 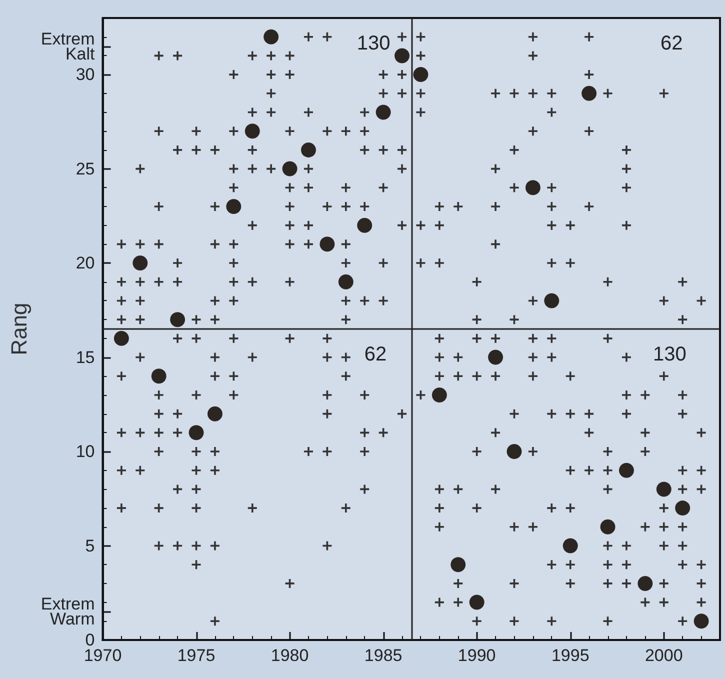 I want to click on x-tick-label: 1995, so click(x=570, y=655).